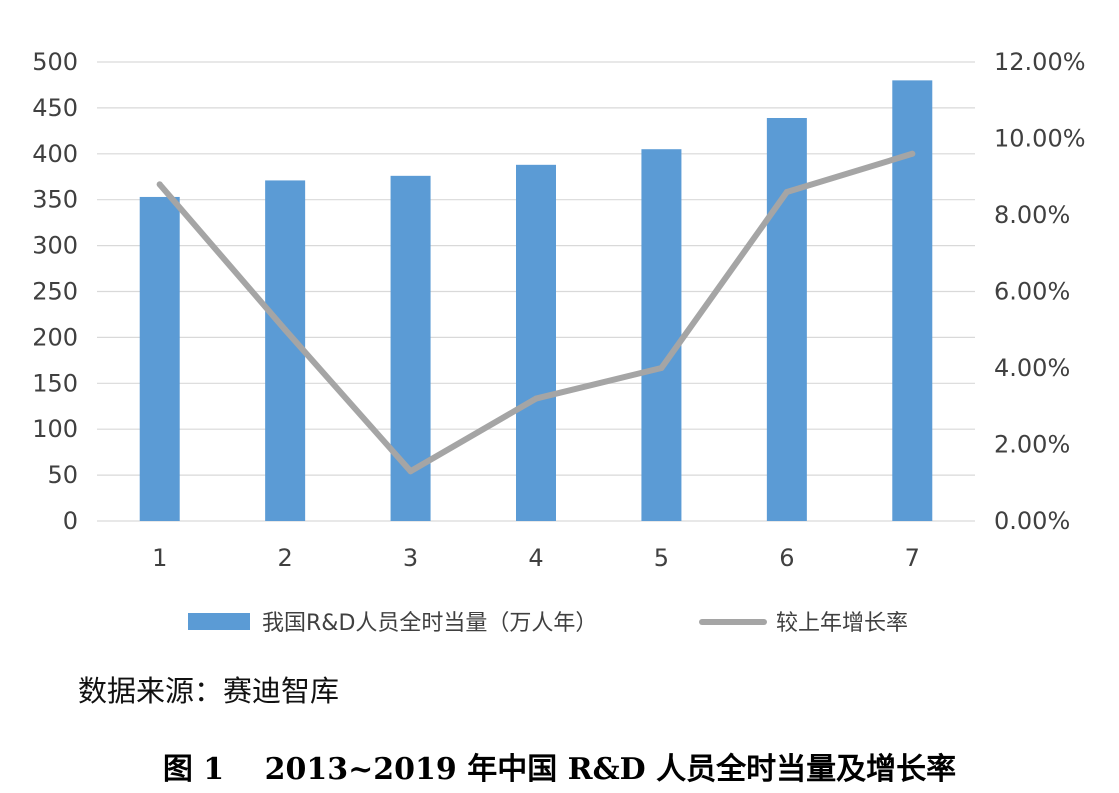  I want to click on right-tick-label: 4.00%, so click(1032, 368).